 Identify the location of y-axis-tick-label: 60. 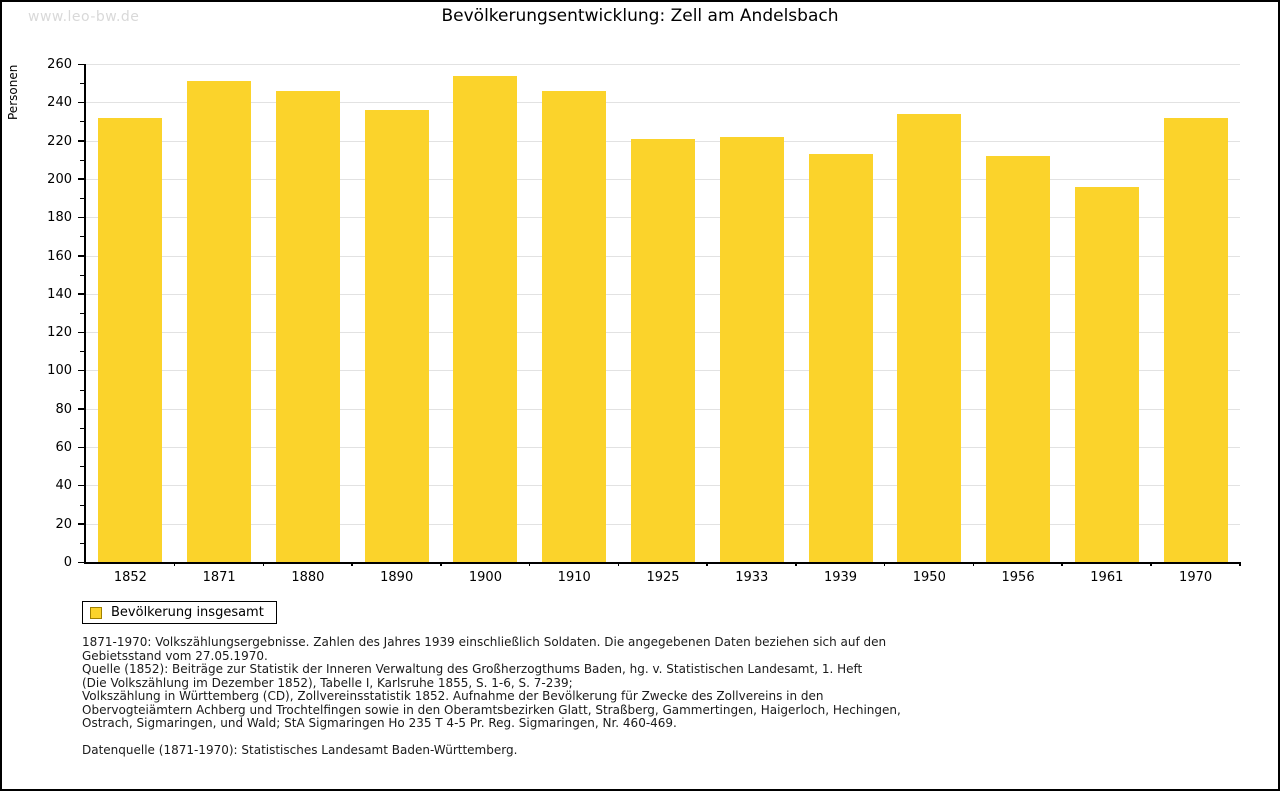
(63, 448).